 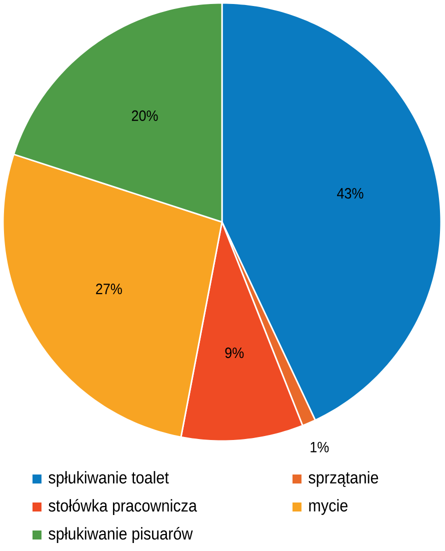 What do you see at coordinates (145, 115) in the screenshot?
I see `data-label: 20%` at bounding box center [145, 115].